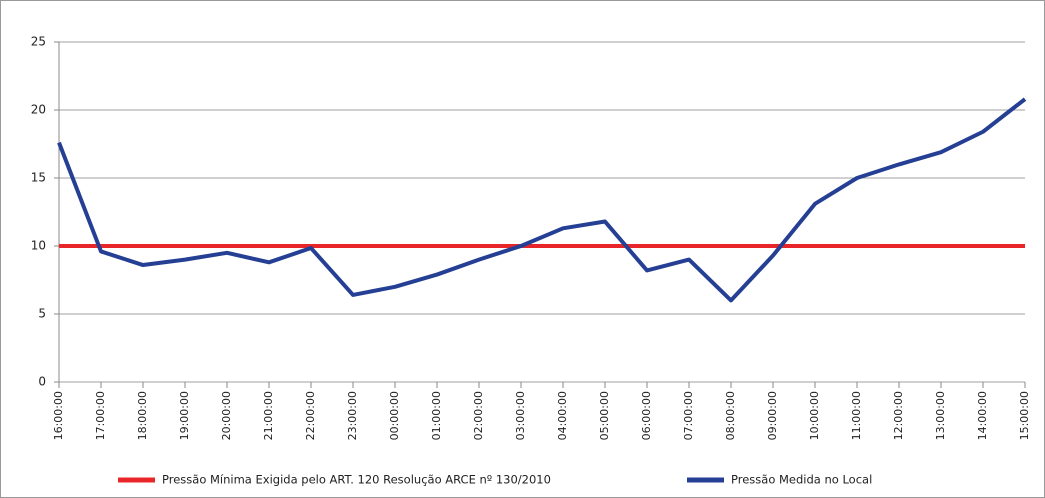 Image resolution: width=1045 pixels, height=498 pixels. I want to click on x-tick-label: 06:00:00, so click(646, 415).